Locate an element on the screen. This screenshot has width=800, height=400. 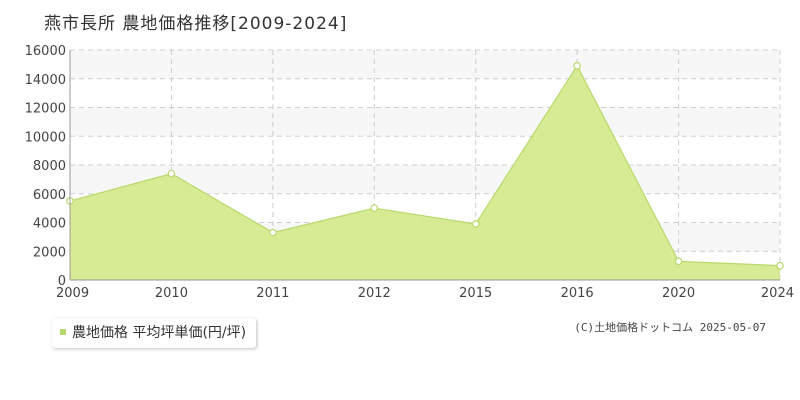
legend: 農地価格 平均坪単価(円/坪) is located at coordinates (154, 333).